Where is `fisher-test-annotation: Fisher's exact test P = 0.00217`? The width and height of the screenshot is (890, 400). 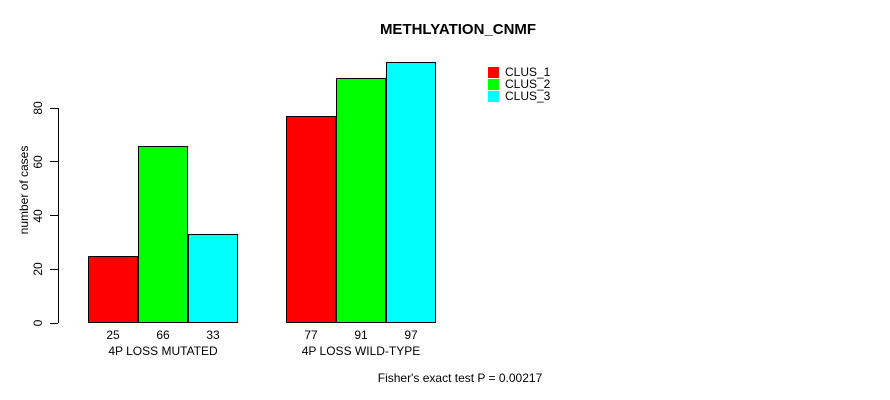 fisher-test-annotation: Fisher's exact test P = 0.00217 is located at coordinates (460, 378).